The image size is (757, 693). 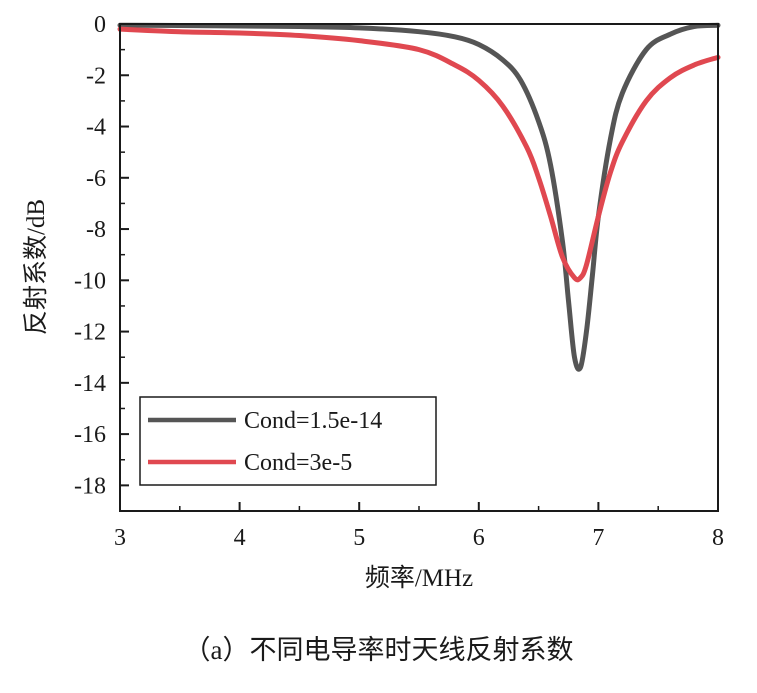 What do you see at coordinates (718, 538) in the screenshot?
I see `x-tick-label: 8` at bounding box center [718, 538].